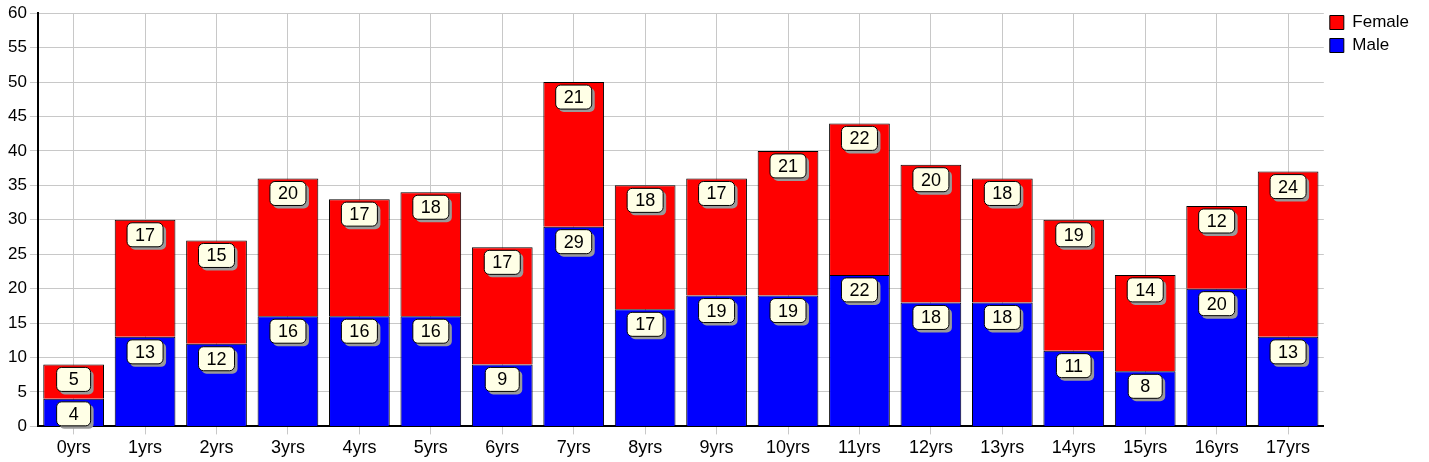  Describe the element at coordinates (216, 447) in the screenshot. I see `x-tick-label: 2yrs` at that location.